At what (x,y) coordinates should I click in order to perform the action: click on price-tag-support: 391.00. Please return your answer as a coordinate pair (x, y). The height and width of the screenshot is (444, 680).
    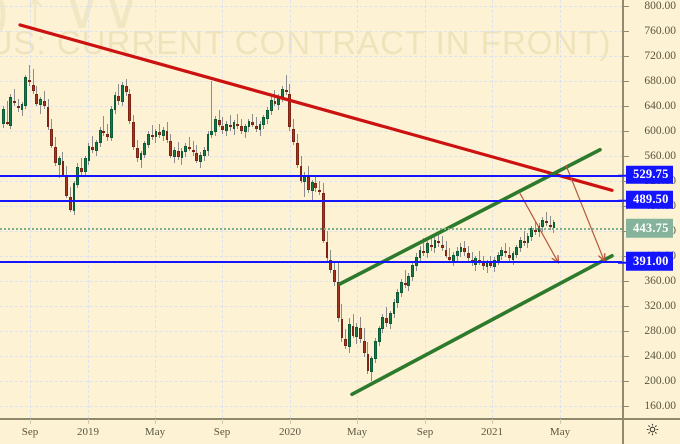
    Looking at the image, I should click on (645, 261).